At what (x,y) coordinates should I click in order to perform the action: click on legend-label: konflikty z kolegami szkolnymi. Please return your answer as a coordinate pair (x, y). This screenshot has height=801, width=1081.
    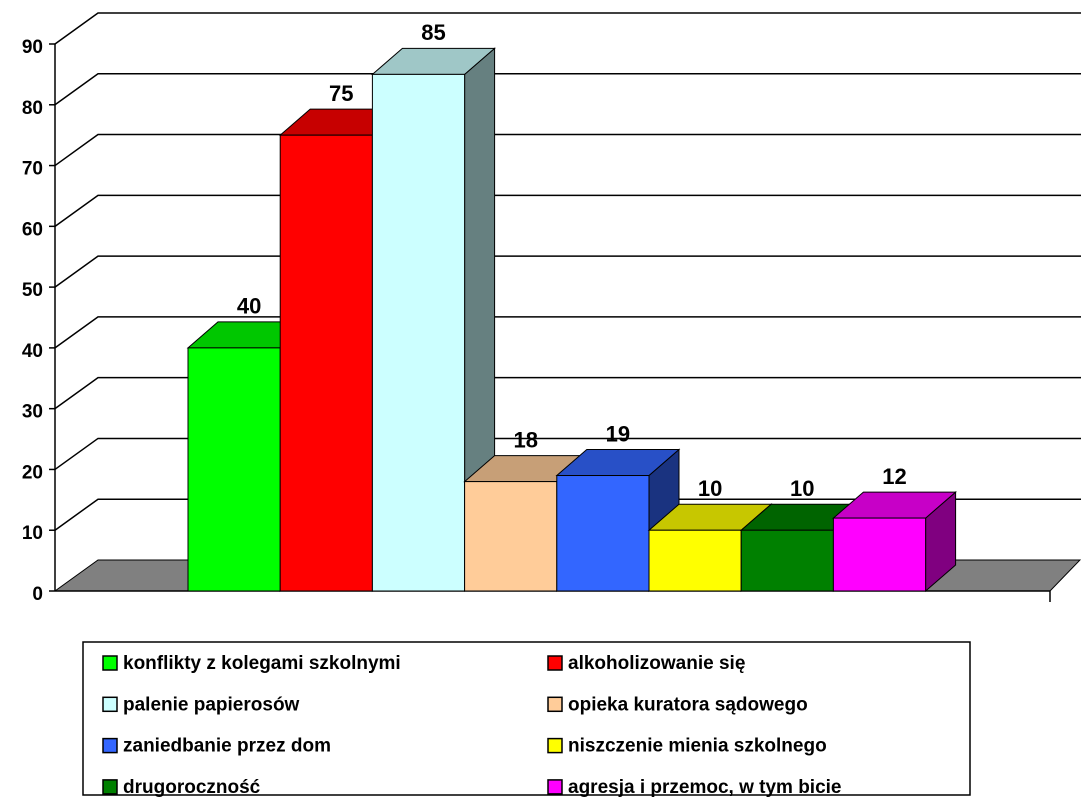
    Looking at the image, I should click on (262, 663).